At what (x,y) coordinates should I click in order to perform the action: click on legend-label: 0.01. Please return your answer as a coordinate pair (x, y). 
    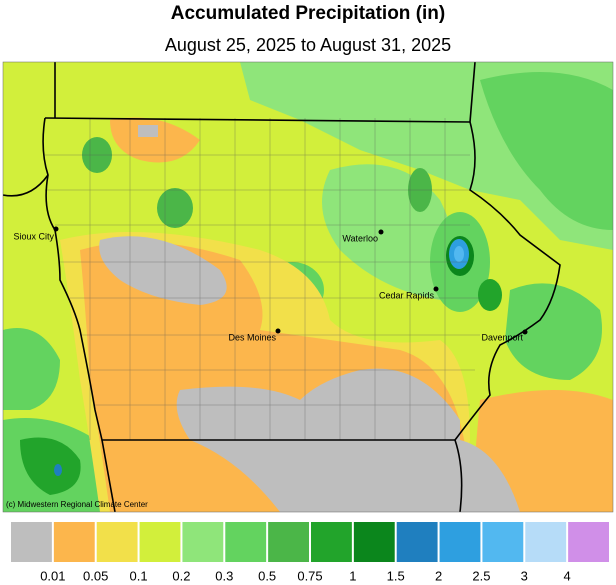
    Looking at the image, I should click on (52, 575).